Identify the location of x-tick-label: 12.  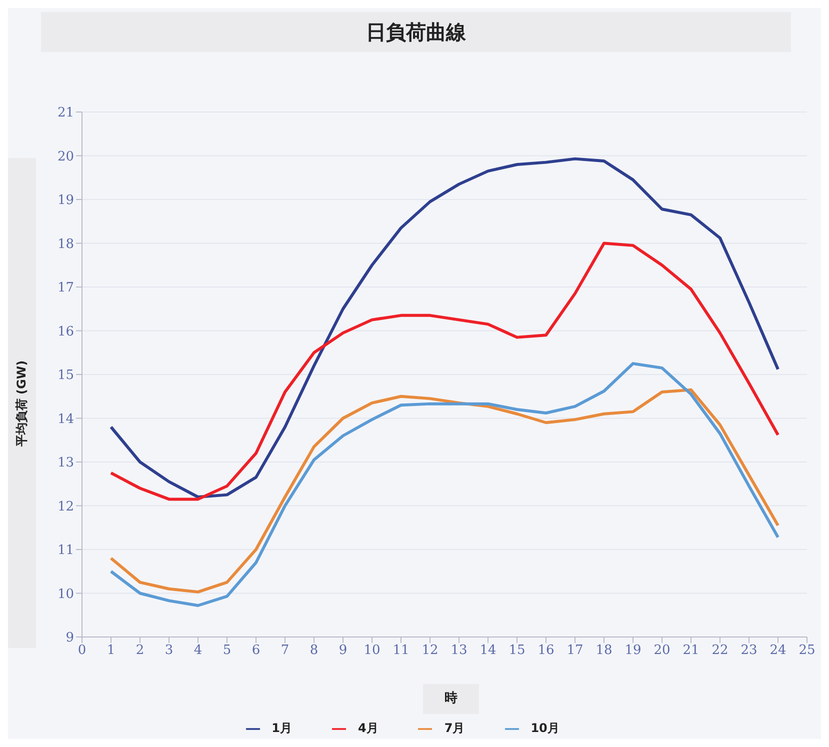
(430, 650).